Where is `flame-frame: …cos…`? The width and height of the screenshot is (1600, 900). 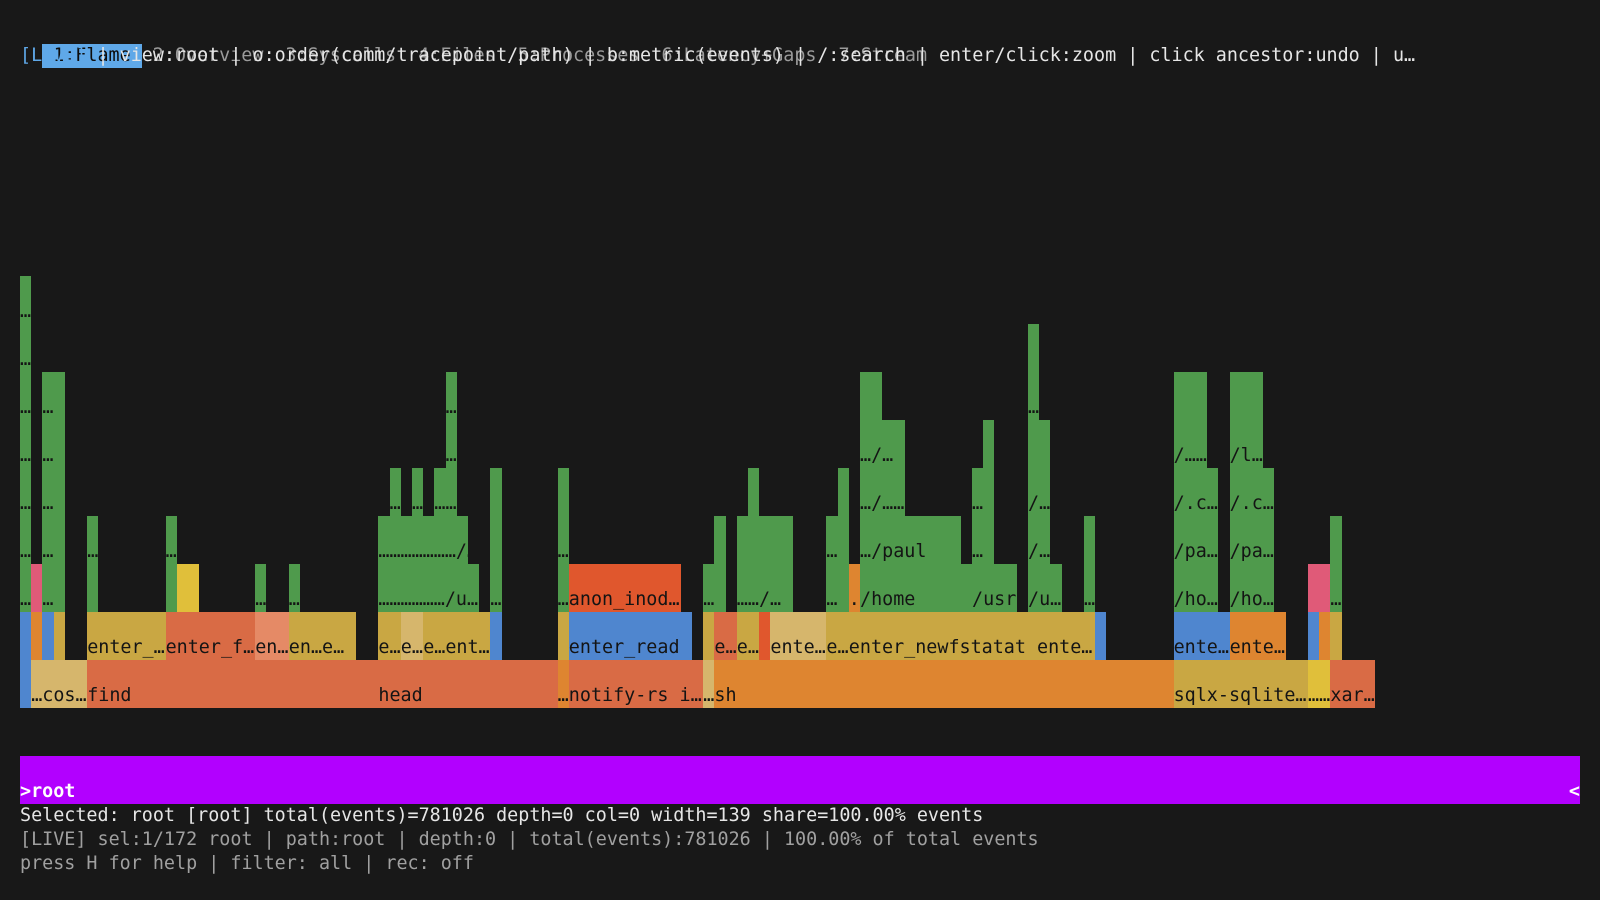 flame-frame: …cos… is located at coordinates (59, 684).